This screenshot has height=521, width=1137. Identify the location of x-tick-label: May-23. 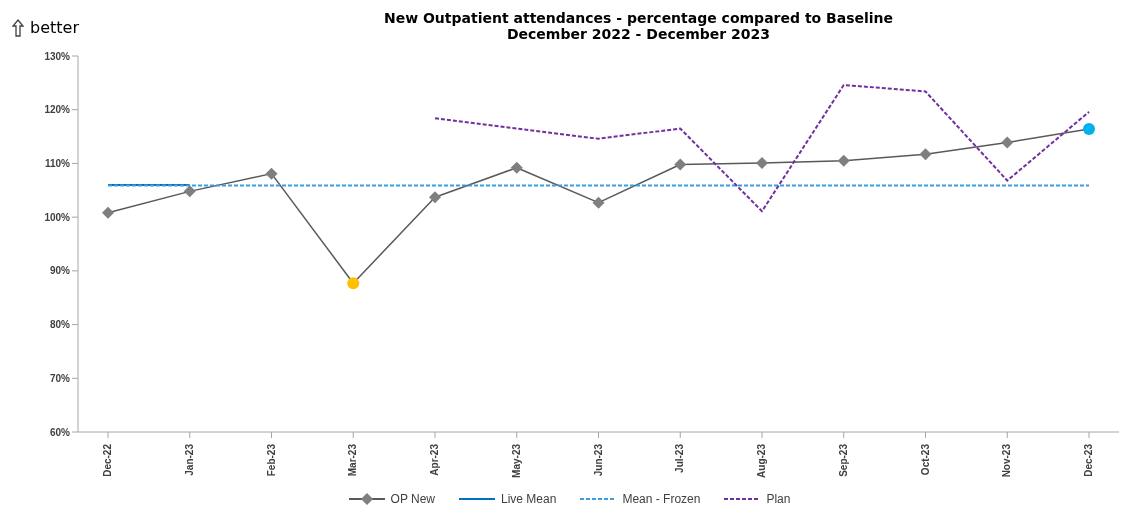
(516, 460).